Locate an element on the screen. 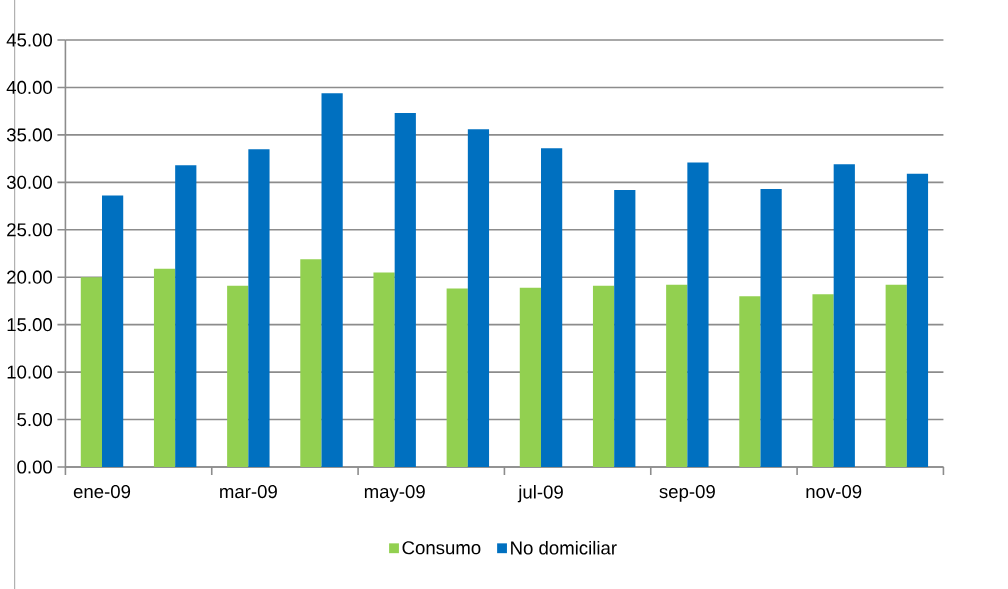  legend-label: Consumo is located at coordinates (441, 548).